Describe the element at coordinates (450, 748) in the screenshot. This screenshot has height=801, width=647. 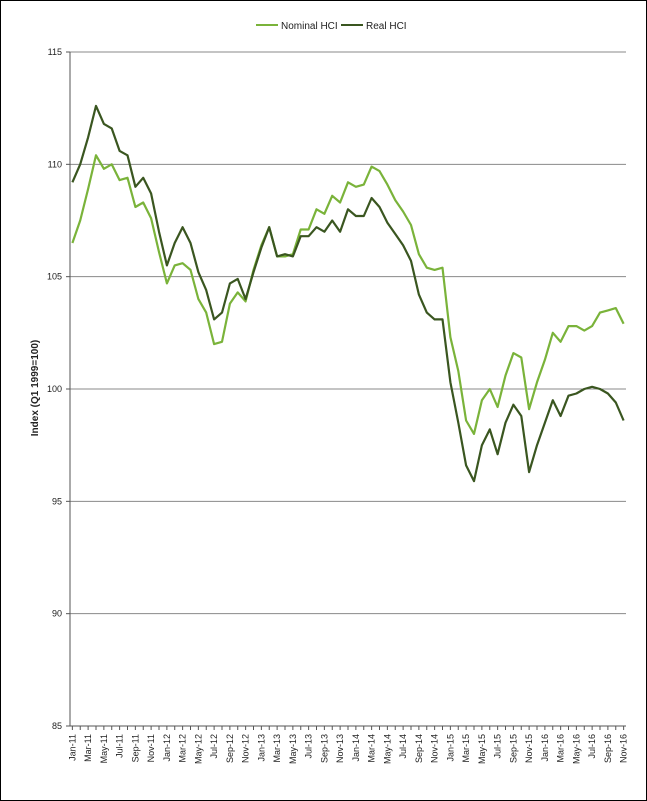
I see `x-tick-label-Jan-15: Jan-15` at that location.